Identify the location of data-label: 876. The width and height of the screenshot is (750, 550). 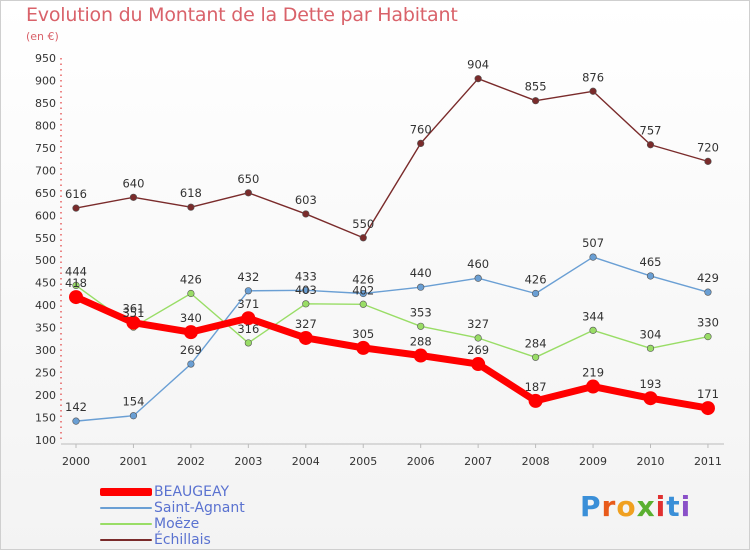
(593, 77).